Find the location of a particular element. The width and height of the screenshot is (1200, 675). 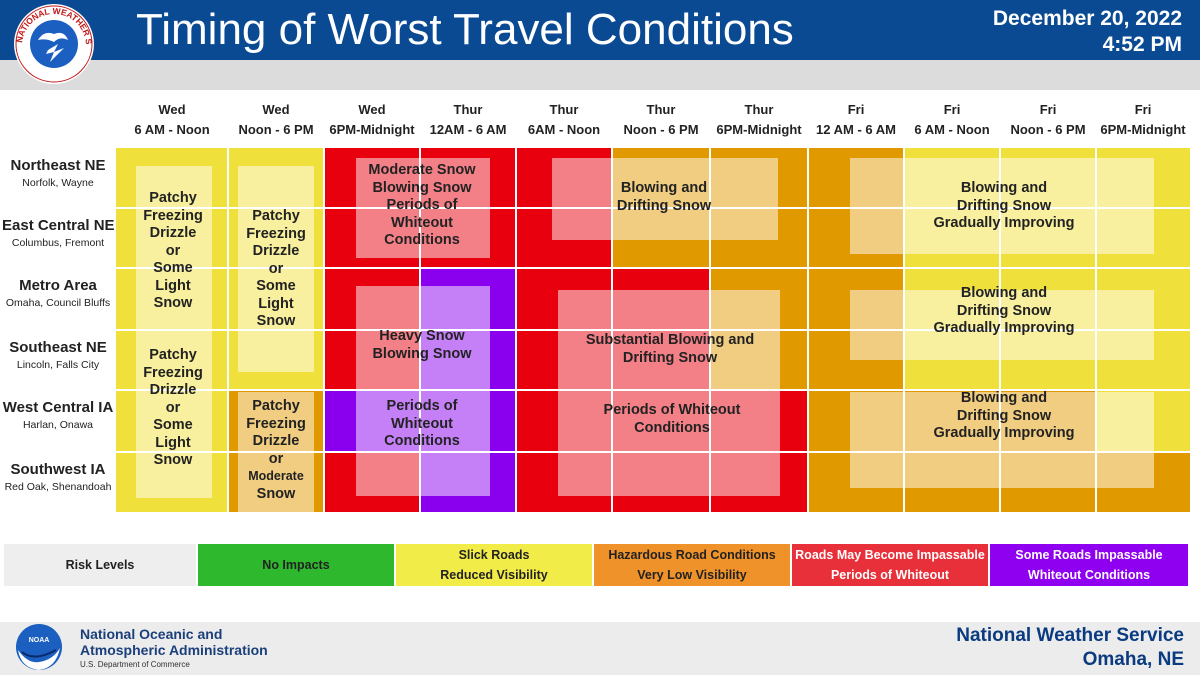

header-bar is located at coordinates (600, 30).